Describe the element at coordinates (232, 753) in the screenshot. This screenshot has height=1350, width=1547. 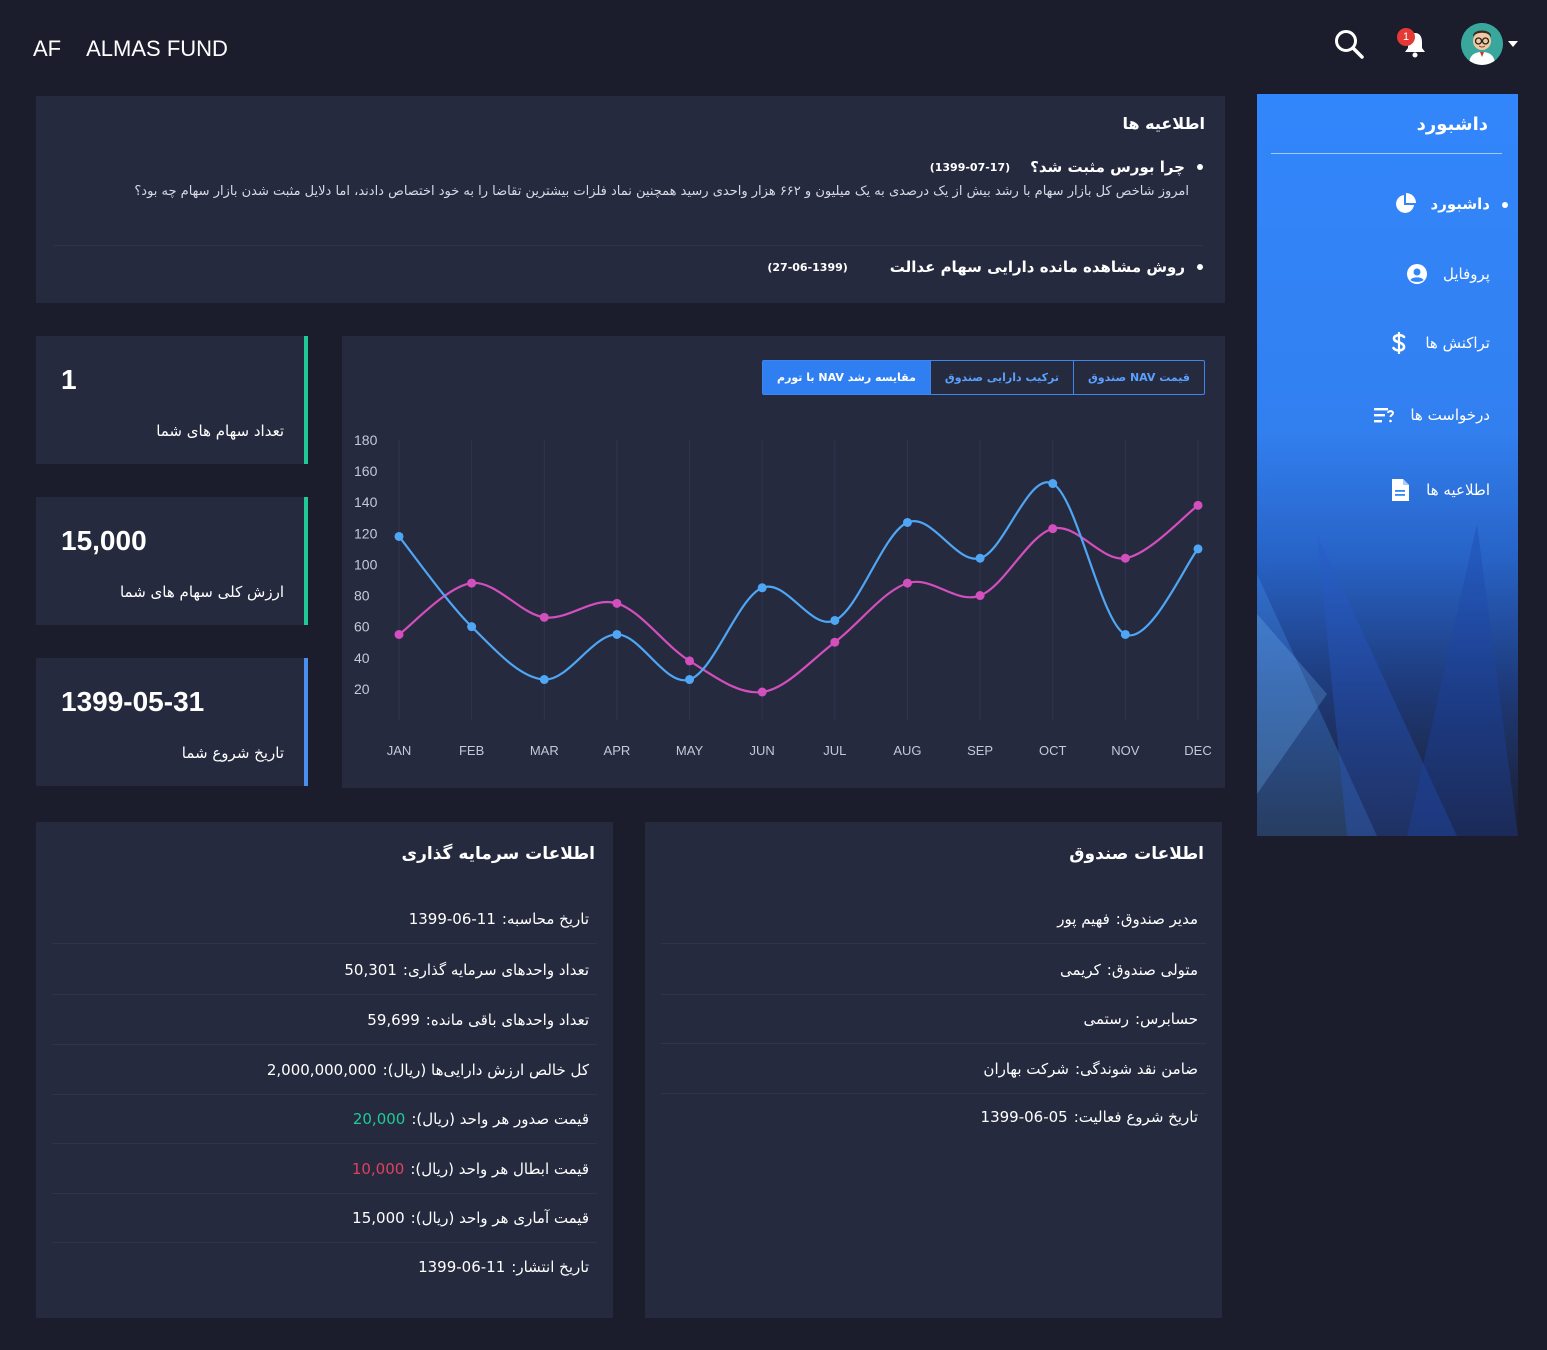
I see `stat-label: تاریخ شروع شما` at that location.